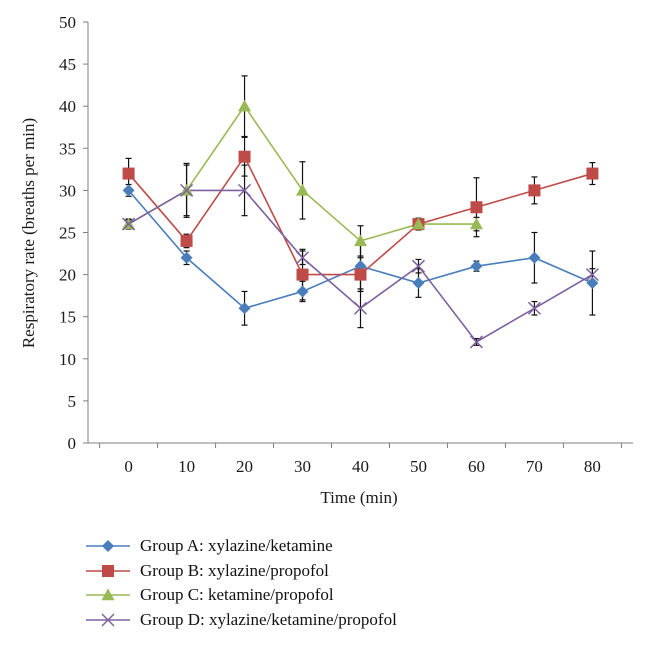 Image resolution: width=647 pixels, height=653 pixels. What do you see at coordinates (67, 64) in the screenshot?
I see `y-tick-label: 45` at bounding box center [67, 64].